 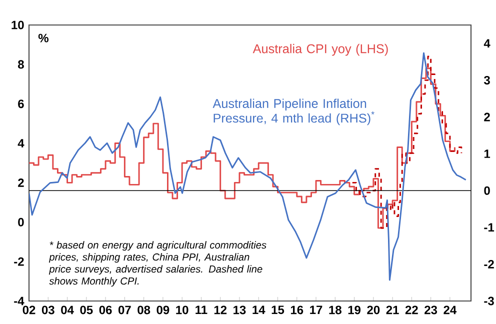 I want to click on x-tick-label: 04, so click(x=67, y=310).